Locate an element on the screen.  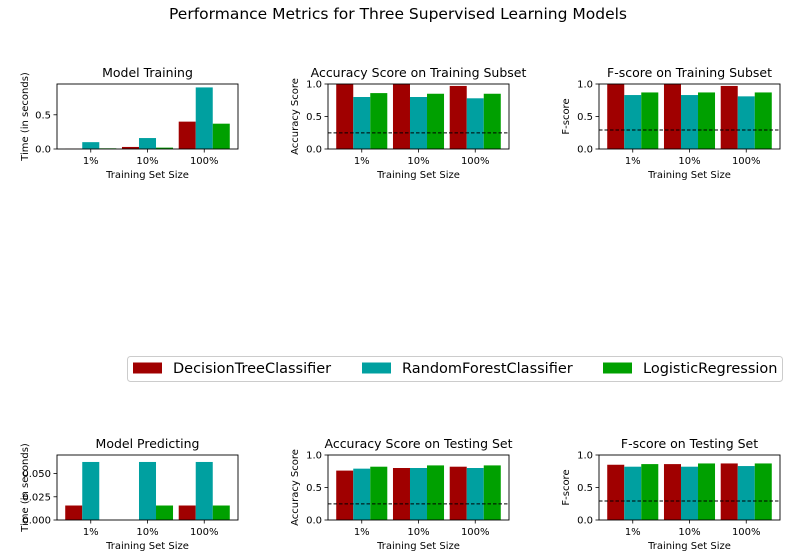
chart-title: Model Training is located at coordinates (147, 72).